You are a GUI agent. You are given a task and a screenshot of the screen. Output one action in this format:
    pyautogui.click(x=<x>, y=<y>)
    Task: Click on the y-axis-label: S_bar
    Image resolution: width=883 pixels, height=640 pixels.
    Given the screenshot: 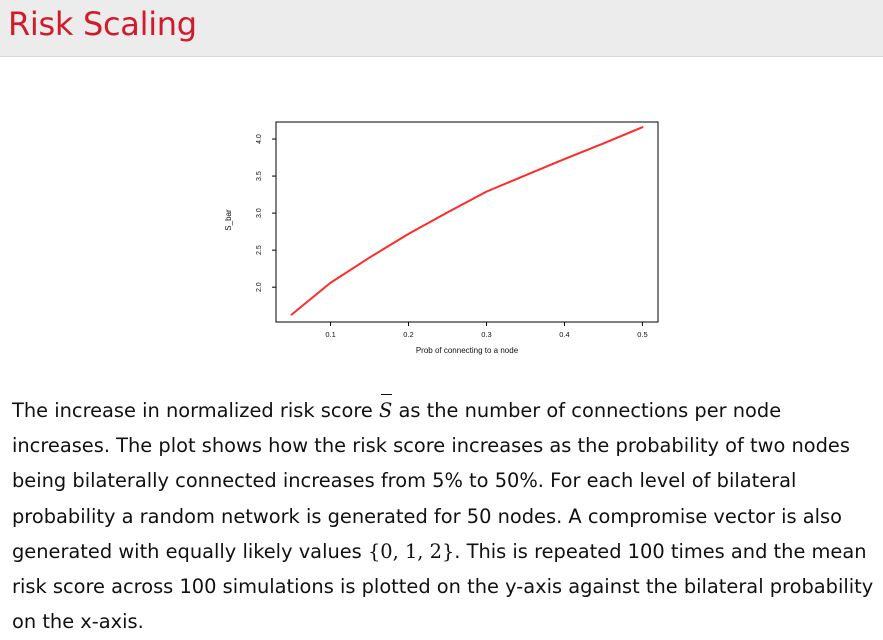 What is the action you would take?
    pyautogui.click(x=228, y=220)
    